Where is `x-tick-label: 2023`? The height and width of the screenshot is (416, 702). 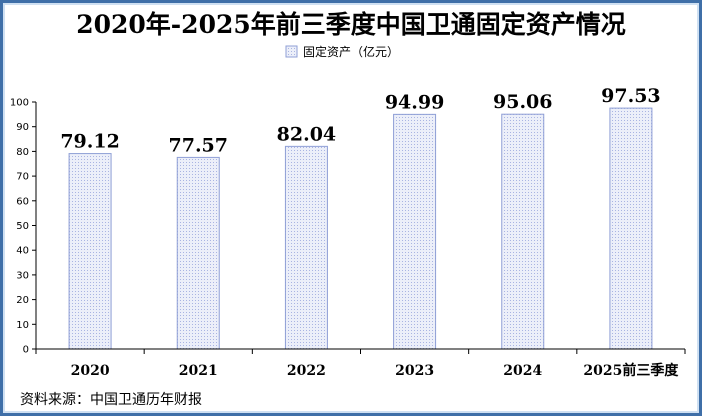 x-tick-label: 2023 is located at coordinates (414, 371).